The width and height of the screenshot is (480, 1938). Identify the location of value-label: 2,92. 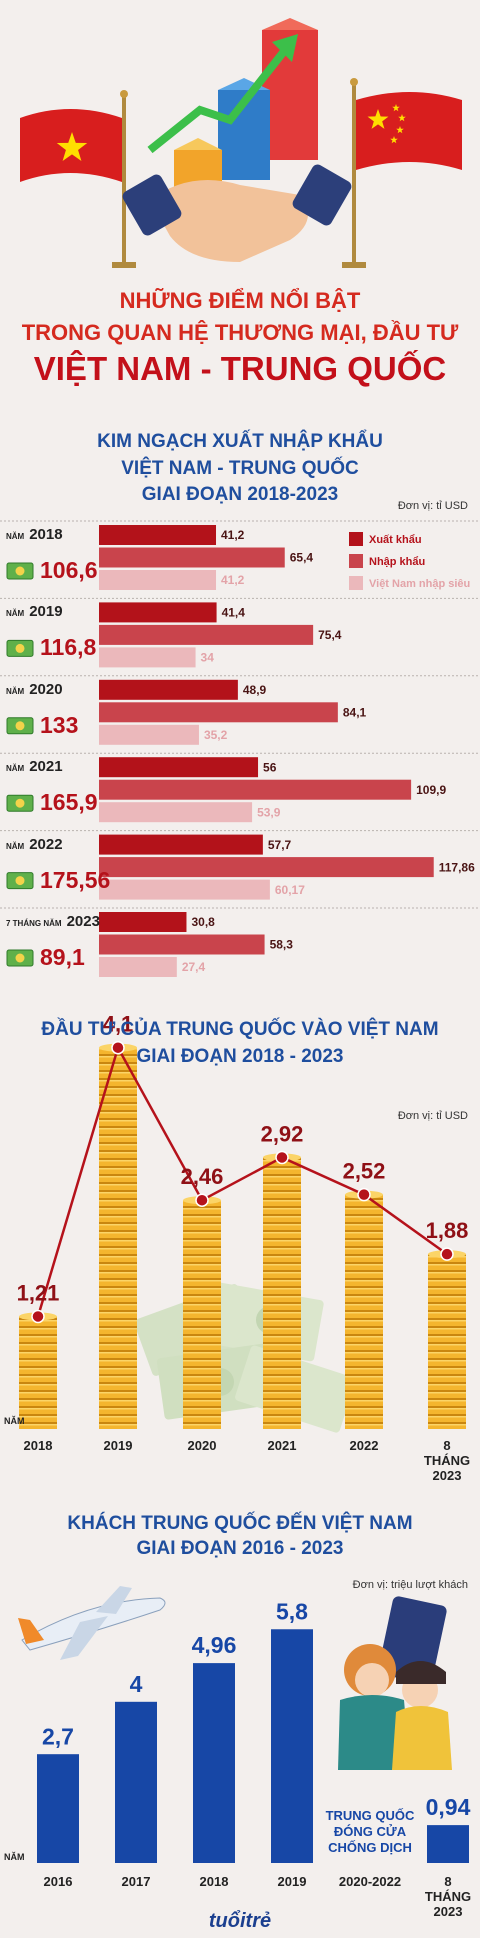
(282, 1133).